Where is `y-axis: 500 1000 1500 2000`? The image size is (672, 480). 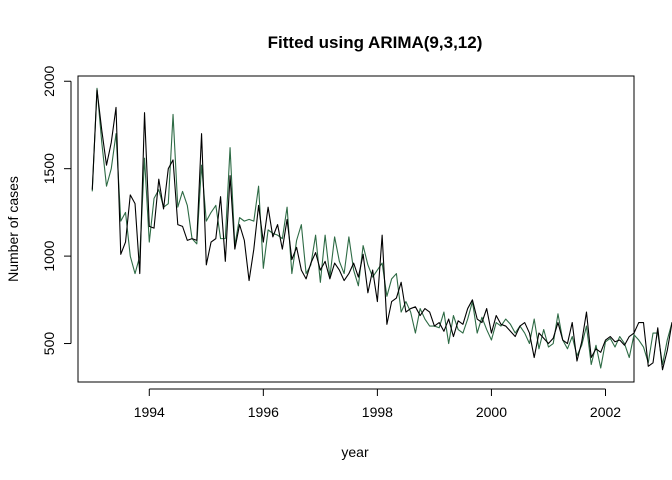
y-axis: 500 1000 1500 2000 is located at coordinates (56, 210).